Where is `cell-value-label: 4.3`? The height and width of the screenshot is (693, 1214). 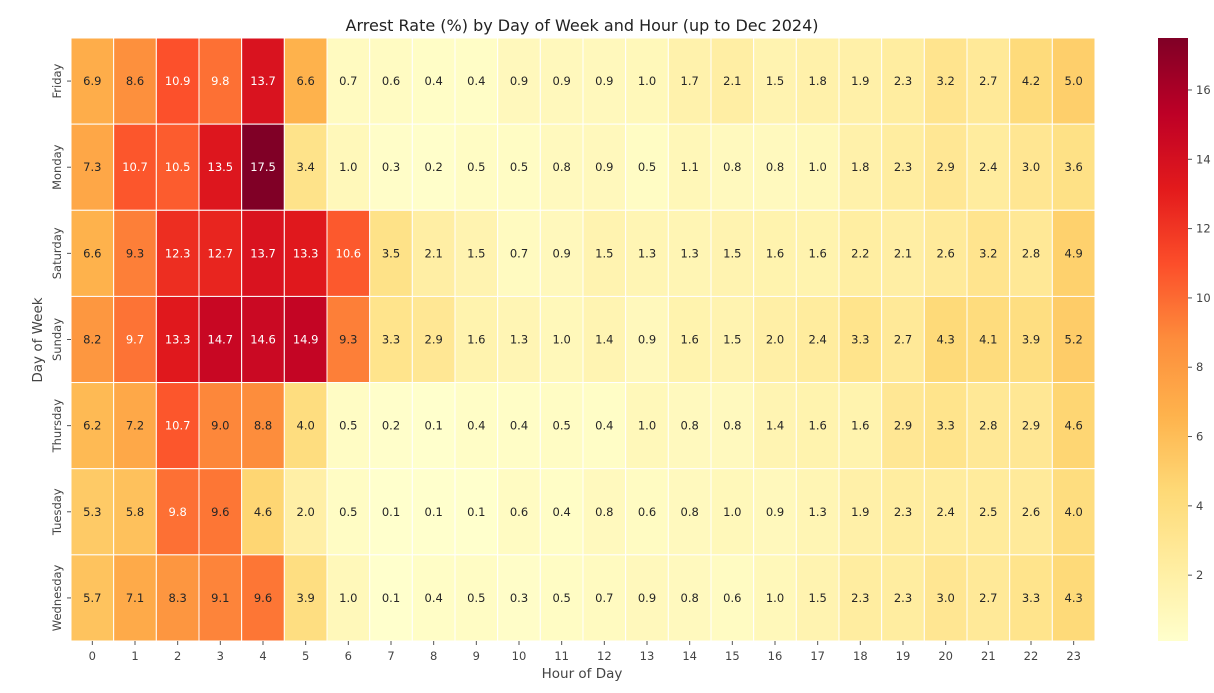
cell-value-label: 4.3 is located at coordinates (1074, 598).